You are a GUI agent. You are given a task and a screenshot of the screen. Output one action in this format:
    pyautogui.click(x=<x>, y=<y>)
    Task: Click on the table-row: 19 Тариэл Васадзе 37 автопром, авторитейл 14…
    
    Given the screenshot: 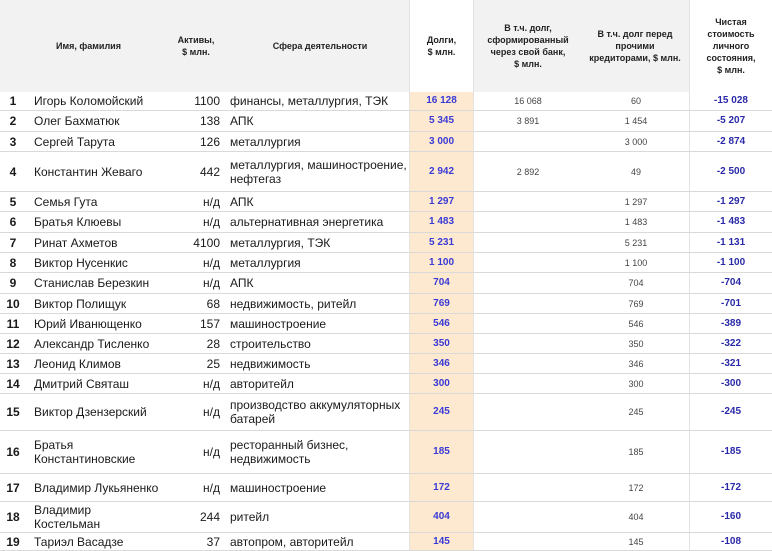 What is the action you would take?
    pyautogui.click(x=386, y=542)
    